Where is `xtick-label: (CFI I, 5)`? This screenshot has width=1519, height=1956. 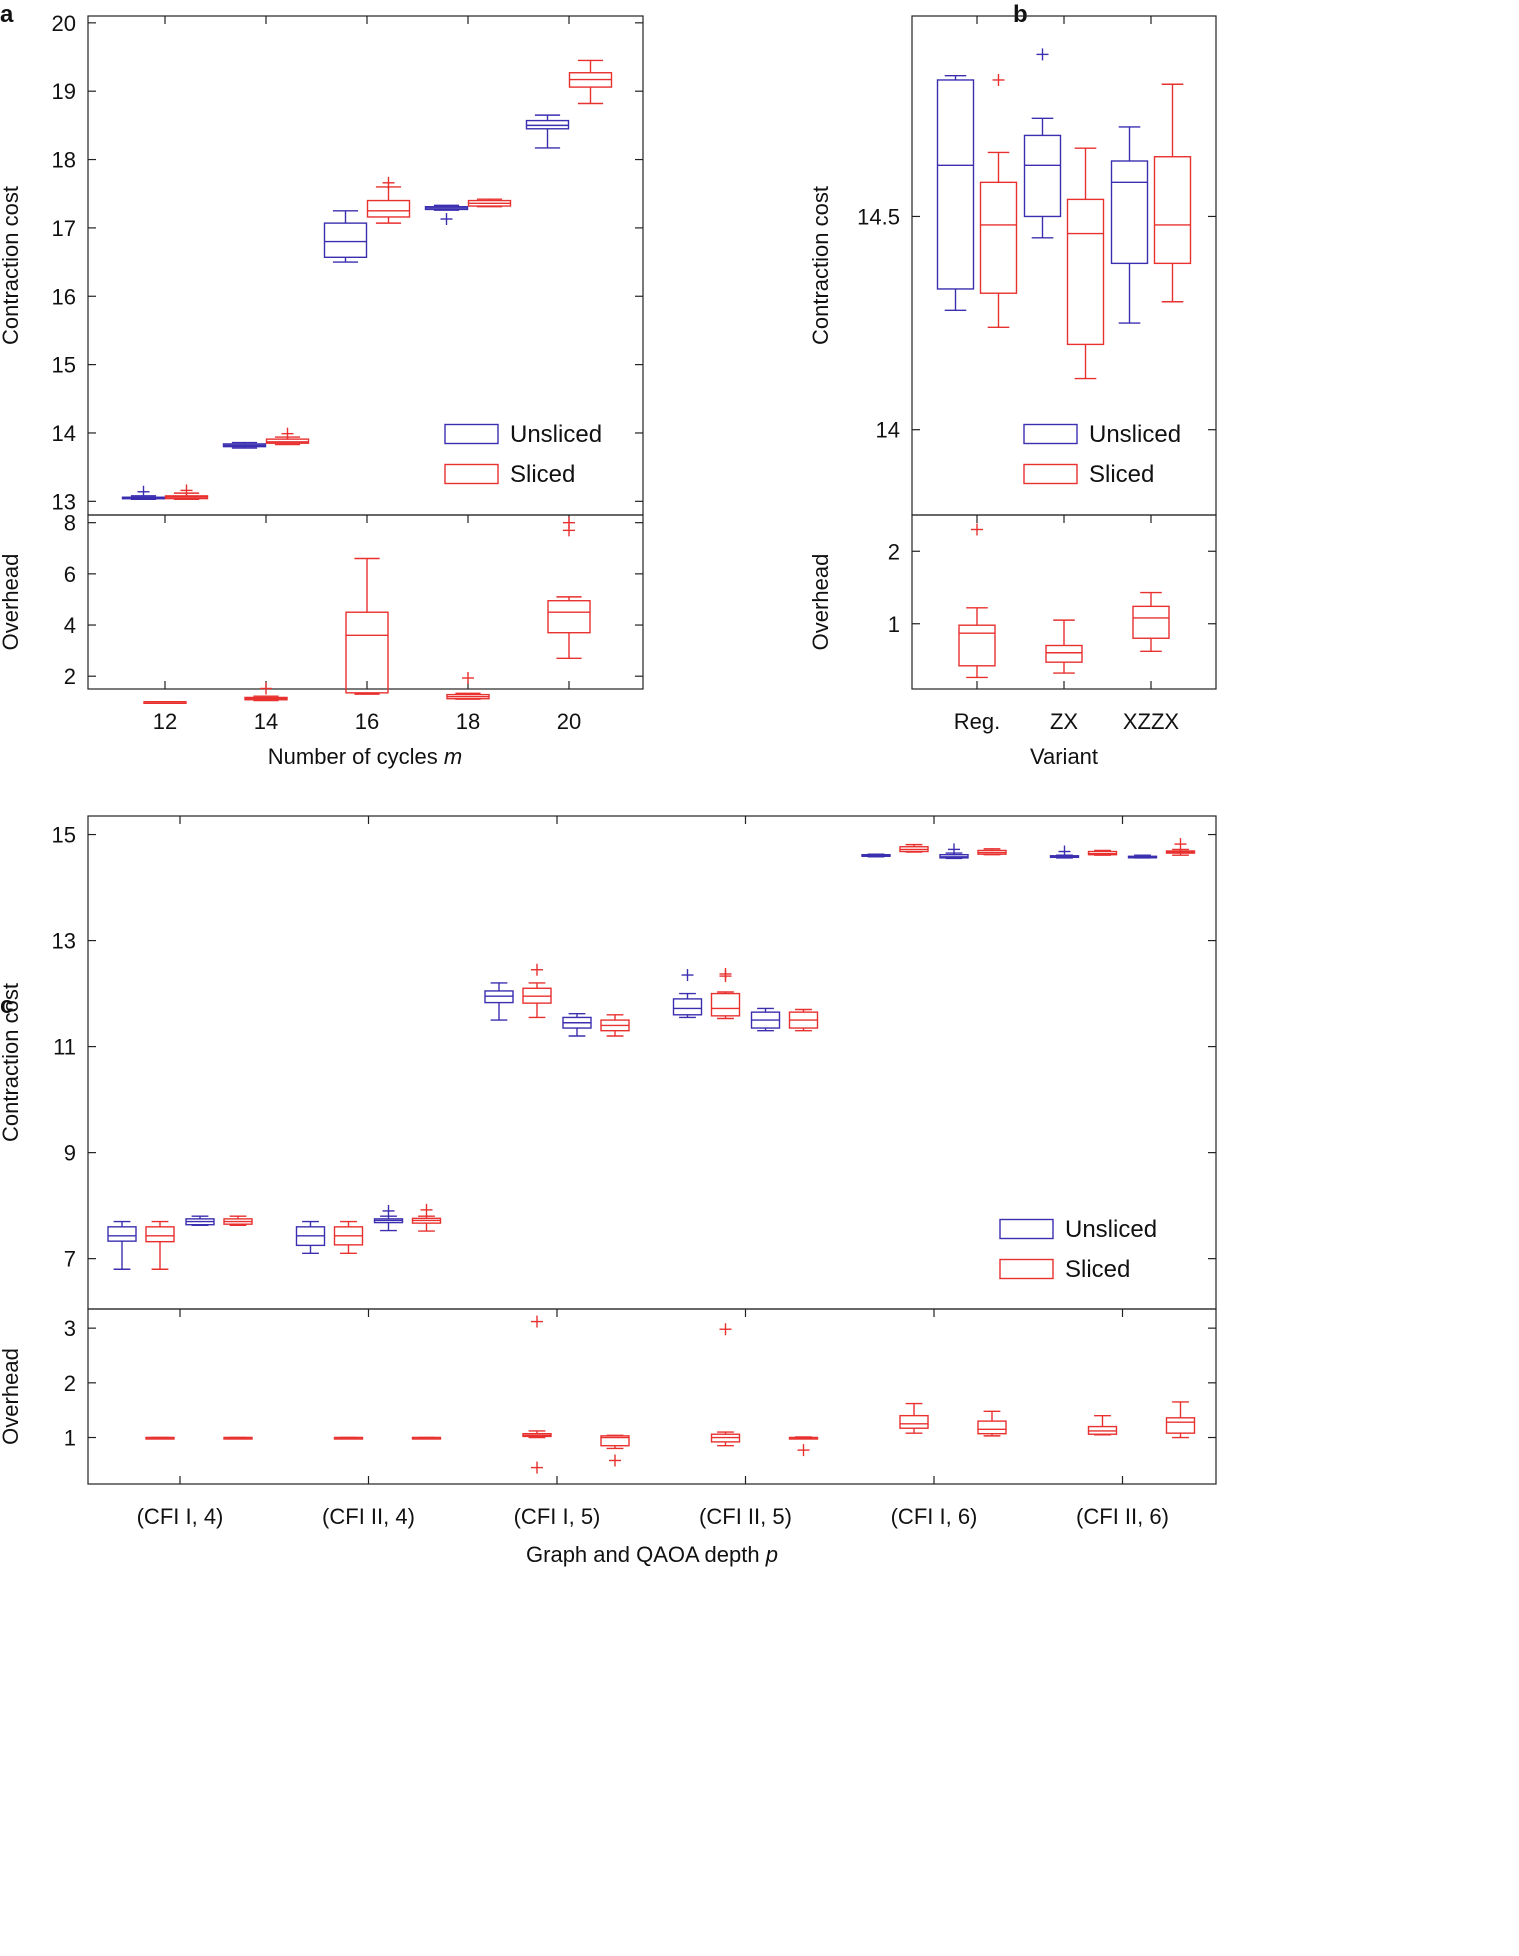 xtick-label: (CFI I, 5) is located at coordinates (557, 1516).